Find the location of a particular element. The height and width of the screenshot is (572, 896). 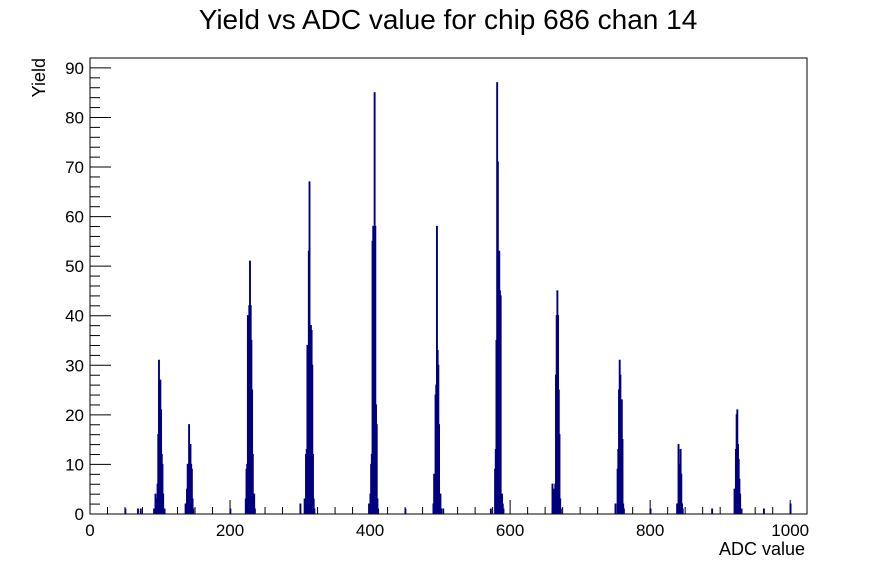

x-axis-label: ADC value is located at coordinates (762, 549).